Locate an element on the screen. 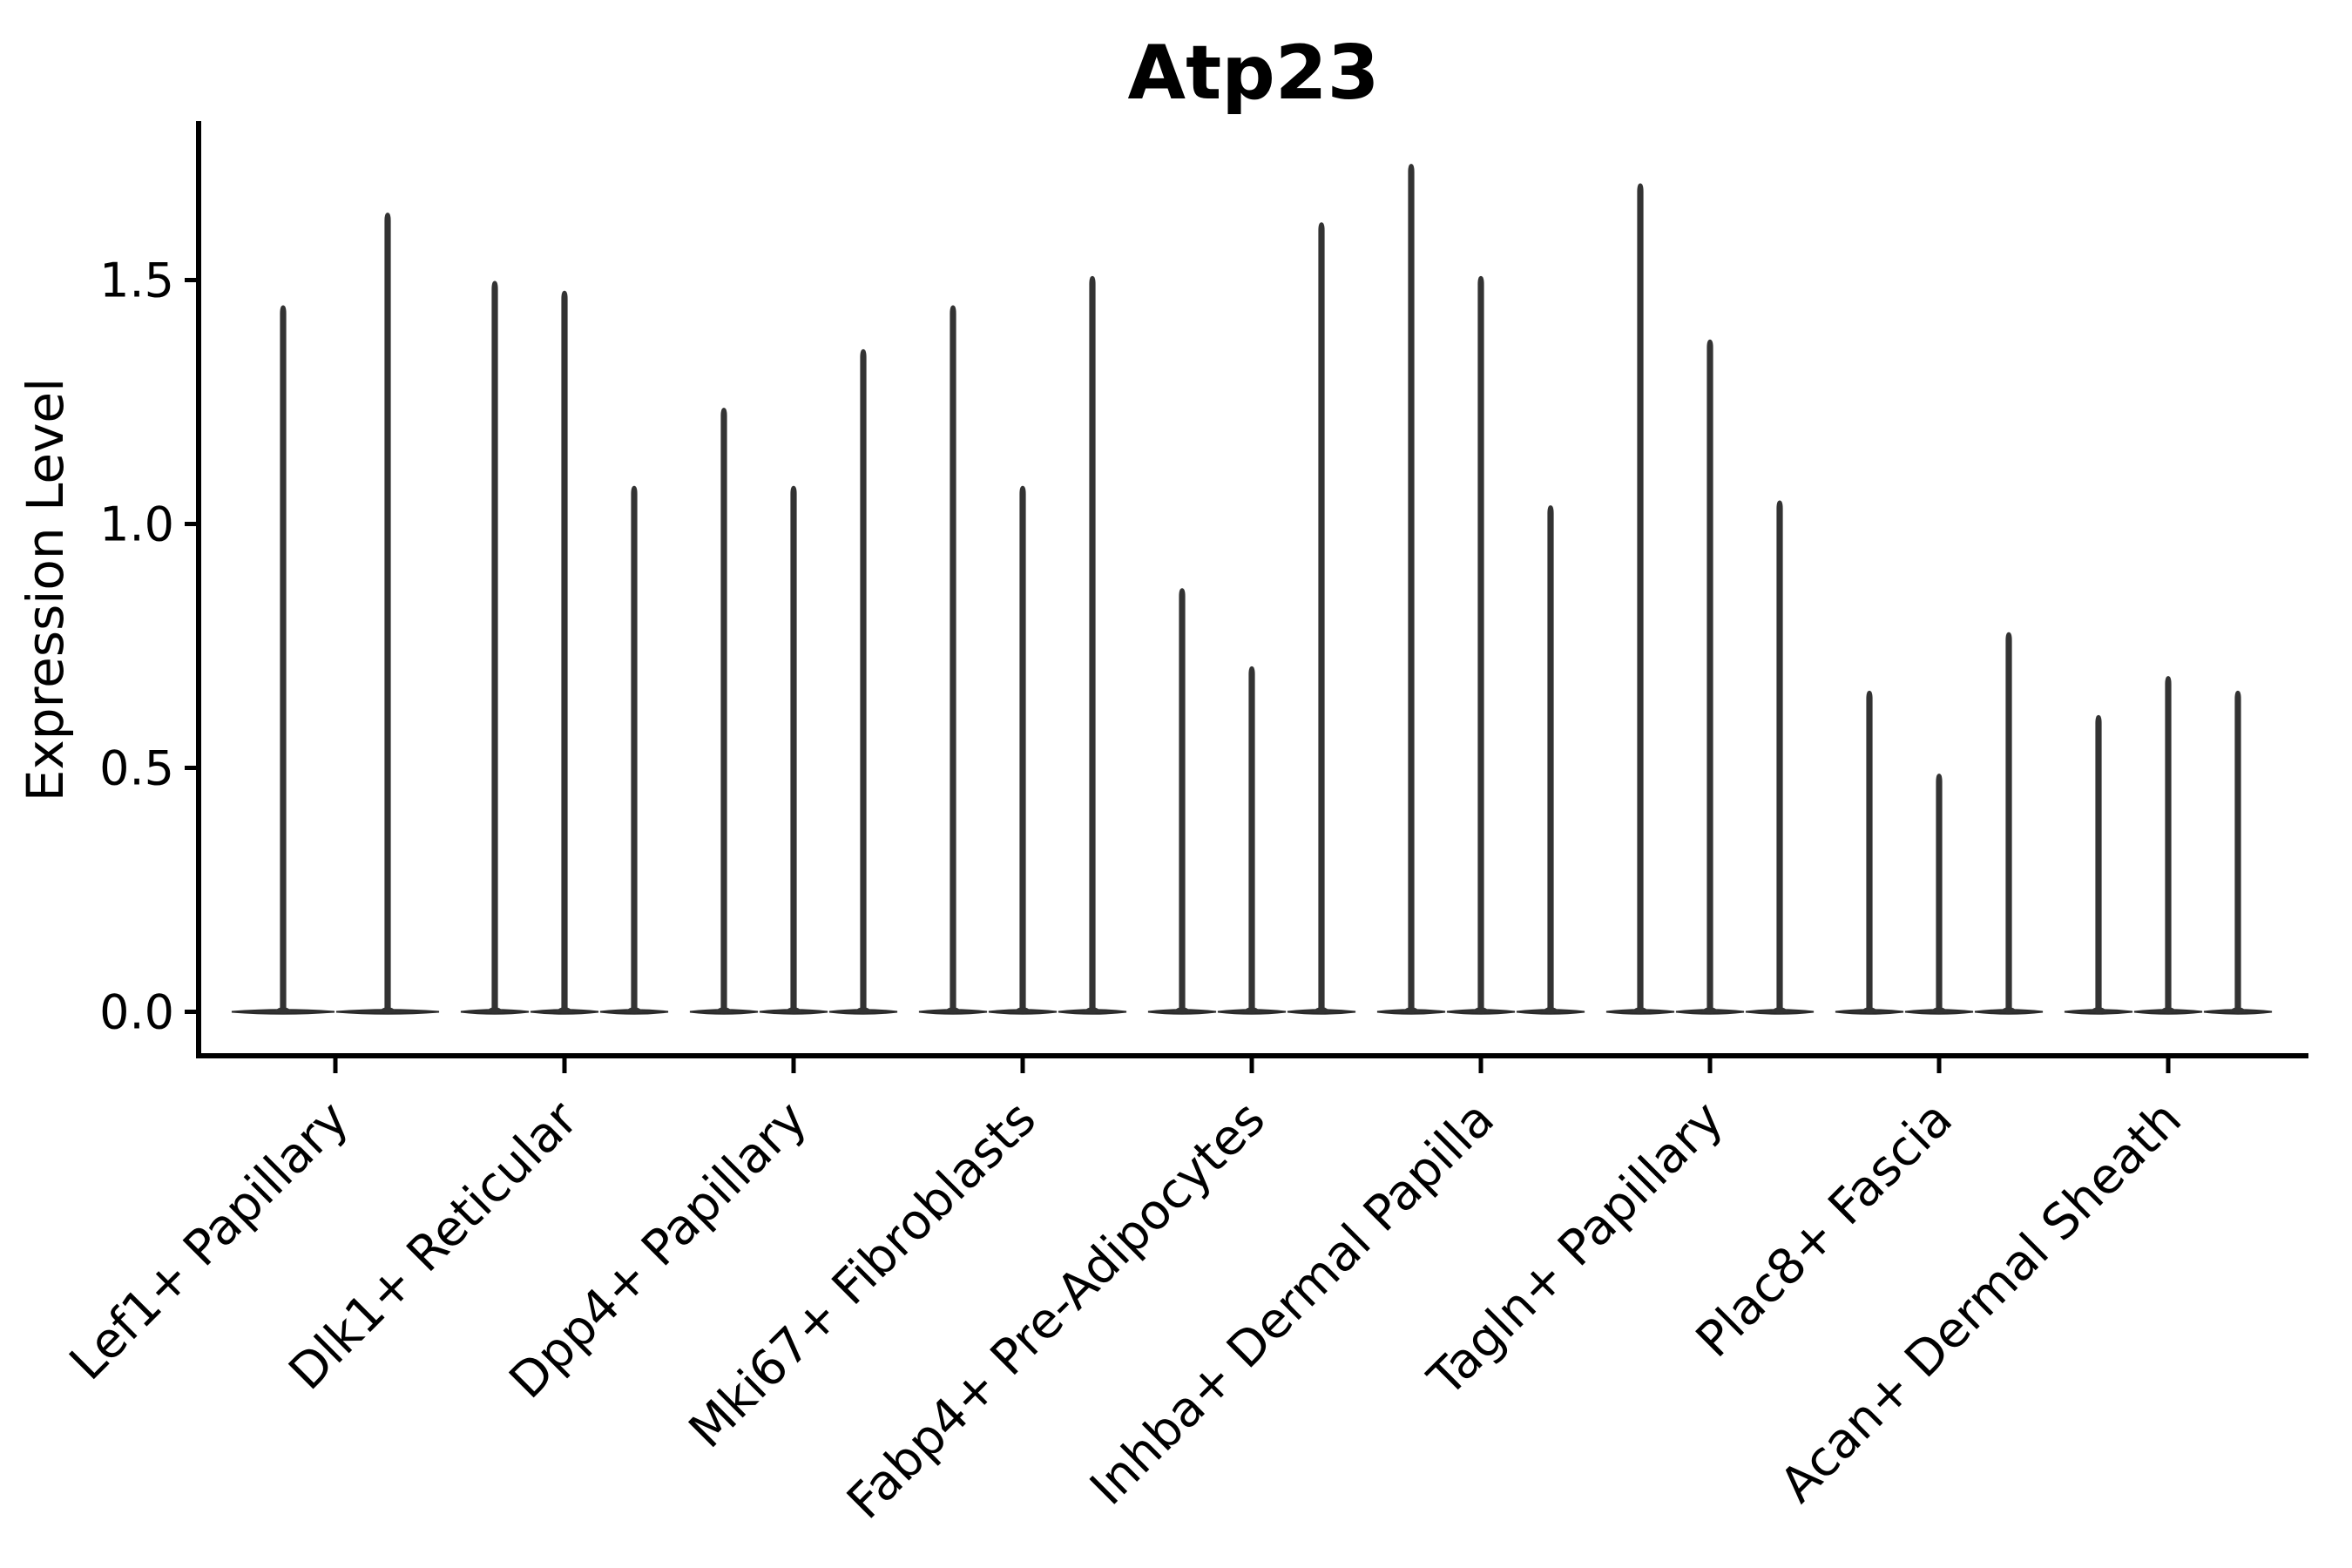 The width and height of the screenshot is (2352, 1568). x-tick-label: Fabp4+ Pre-Adipocytes is located at coordinates (1056, 1311).